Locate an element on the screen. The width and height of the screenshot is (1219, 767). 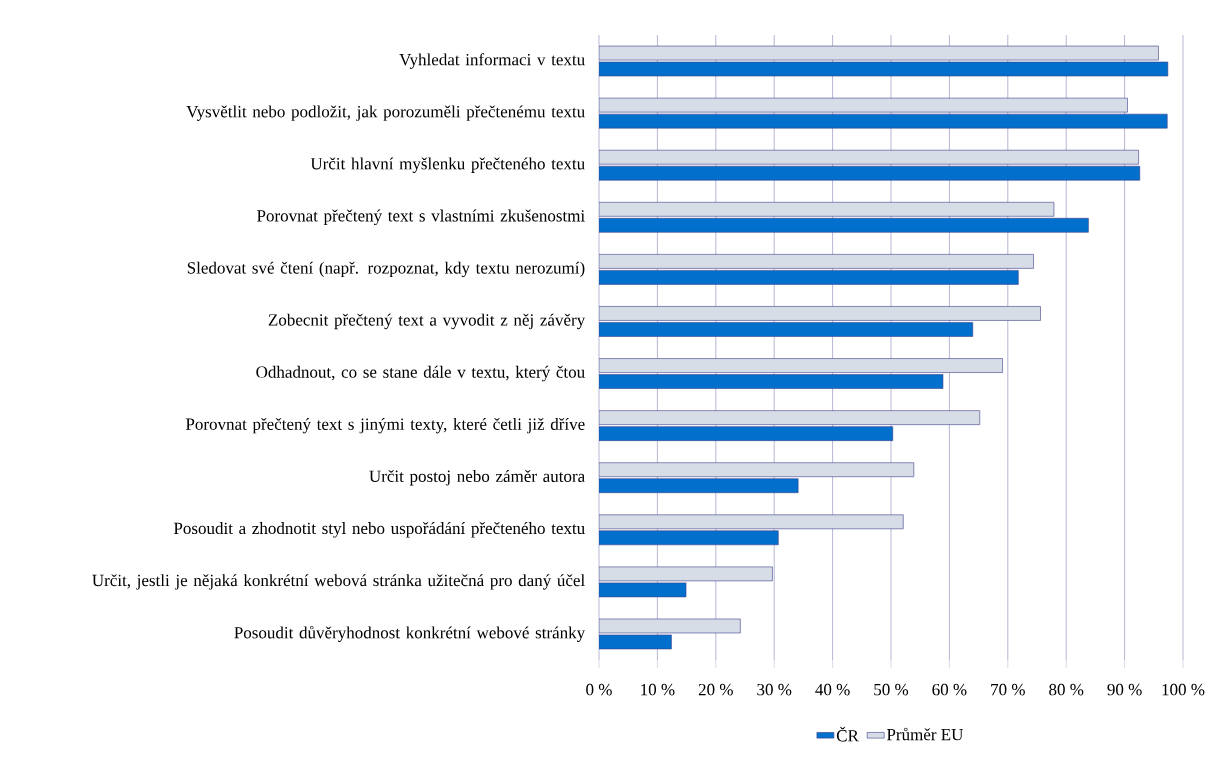
y-tick-label: Vysvětlit nebo podložit, jak porozuměli přečtenému textu is located at coordinates (385, 113).